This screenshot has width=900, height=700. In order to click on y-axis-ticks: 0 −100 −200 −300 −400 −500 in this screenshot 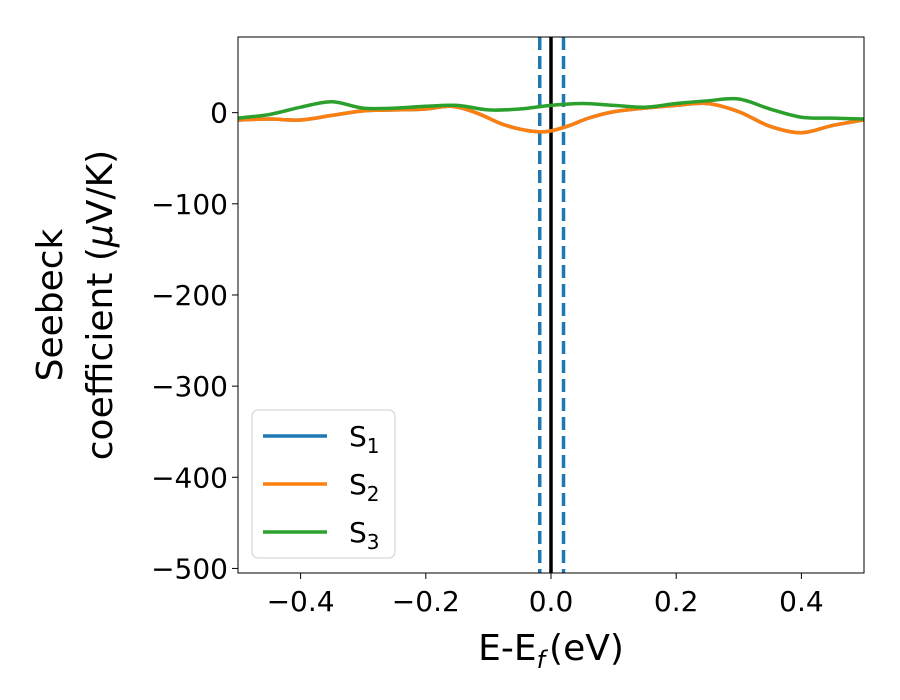, I will do `click(194, 341)`.